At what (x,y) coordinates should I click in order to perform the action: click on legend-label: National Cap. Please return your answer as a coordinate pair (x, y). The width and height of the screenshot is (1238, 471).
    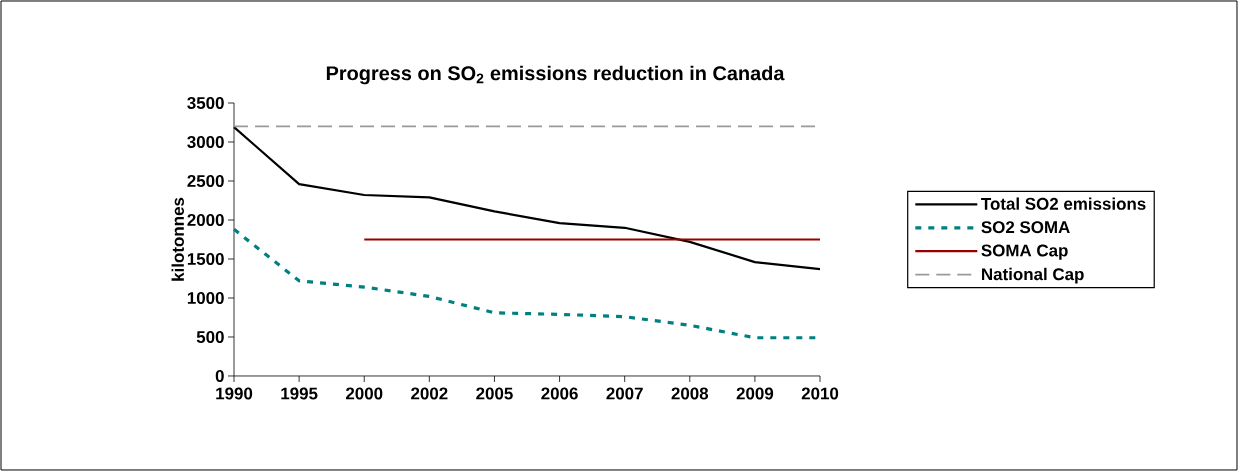
    Looking at the image, I should click on (1033, 275).